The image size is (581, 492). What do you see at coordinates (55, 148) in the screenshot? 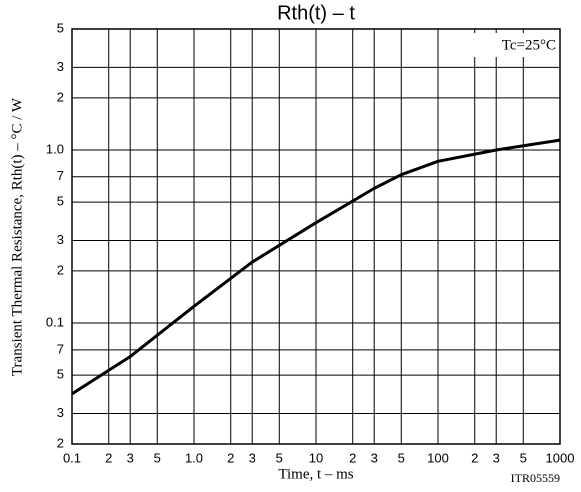
I see `y-tick-label: 1.0` at bounding box center [55, 148].